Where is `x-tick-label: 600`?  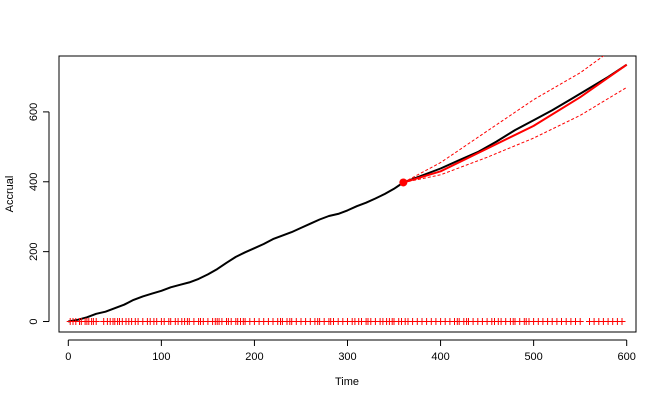 x-tick-label: 600 is located at coordinates (627, 357).